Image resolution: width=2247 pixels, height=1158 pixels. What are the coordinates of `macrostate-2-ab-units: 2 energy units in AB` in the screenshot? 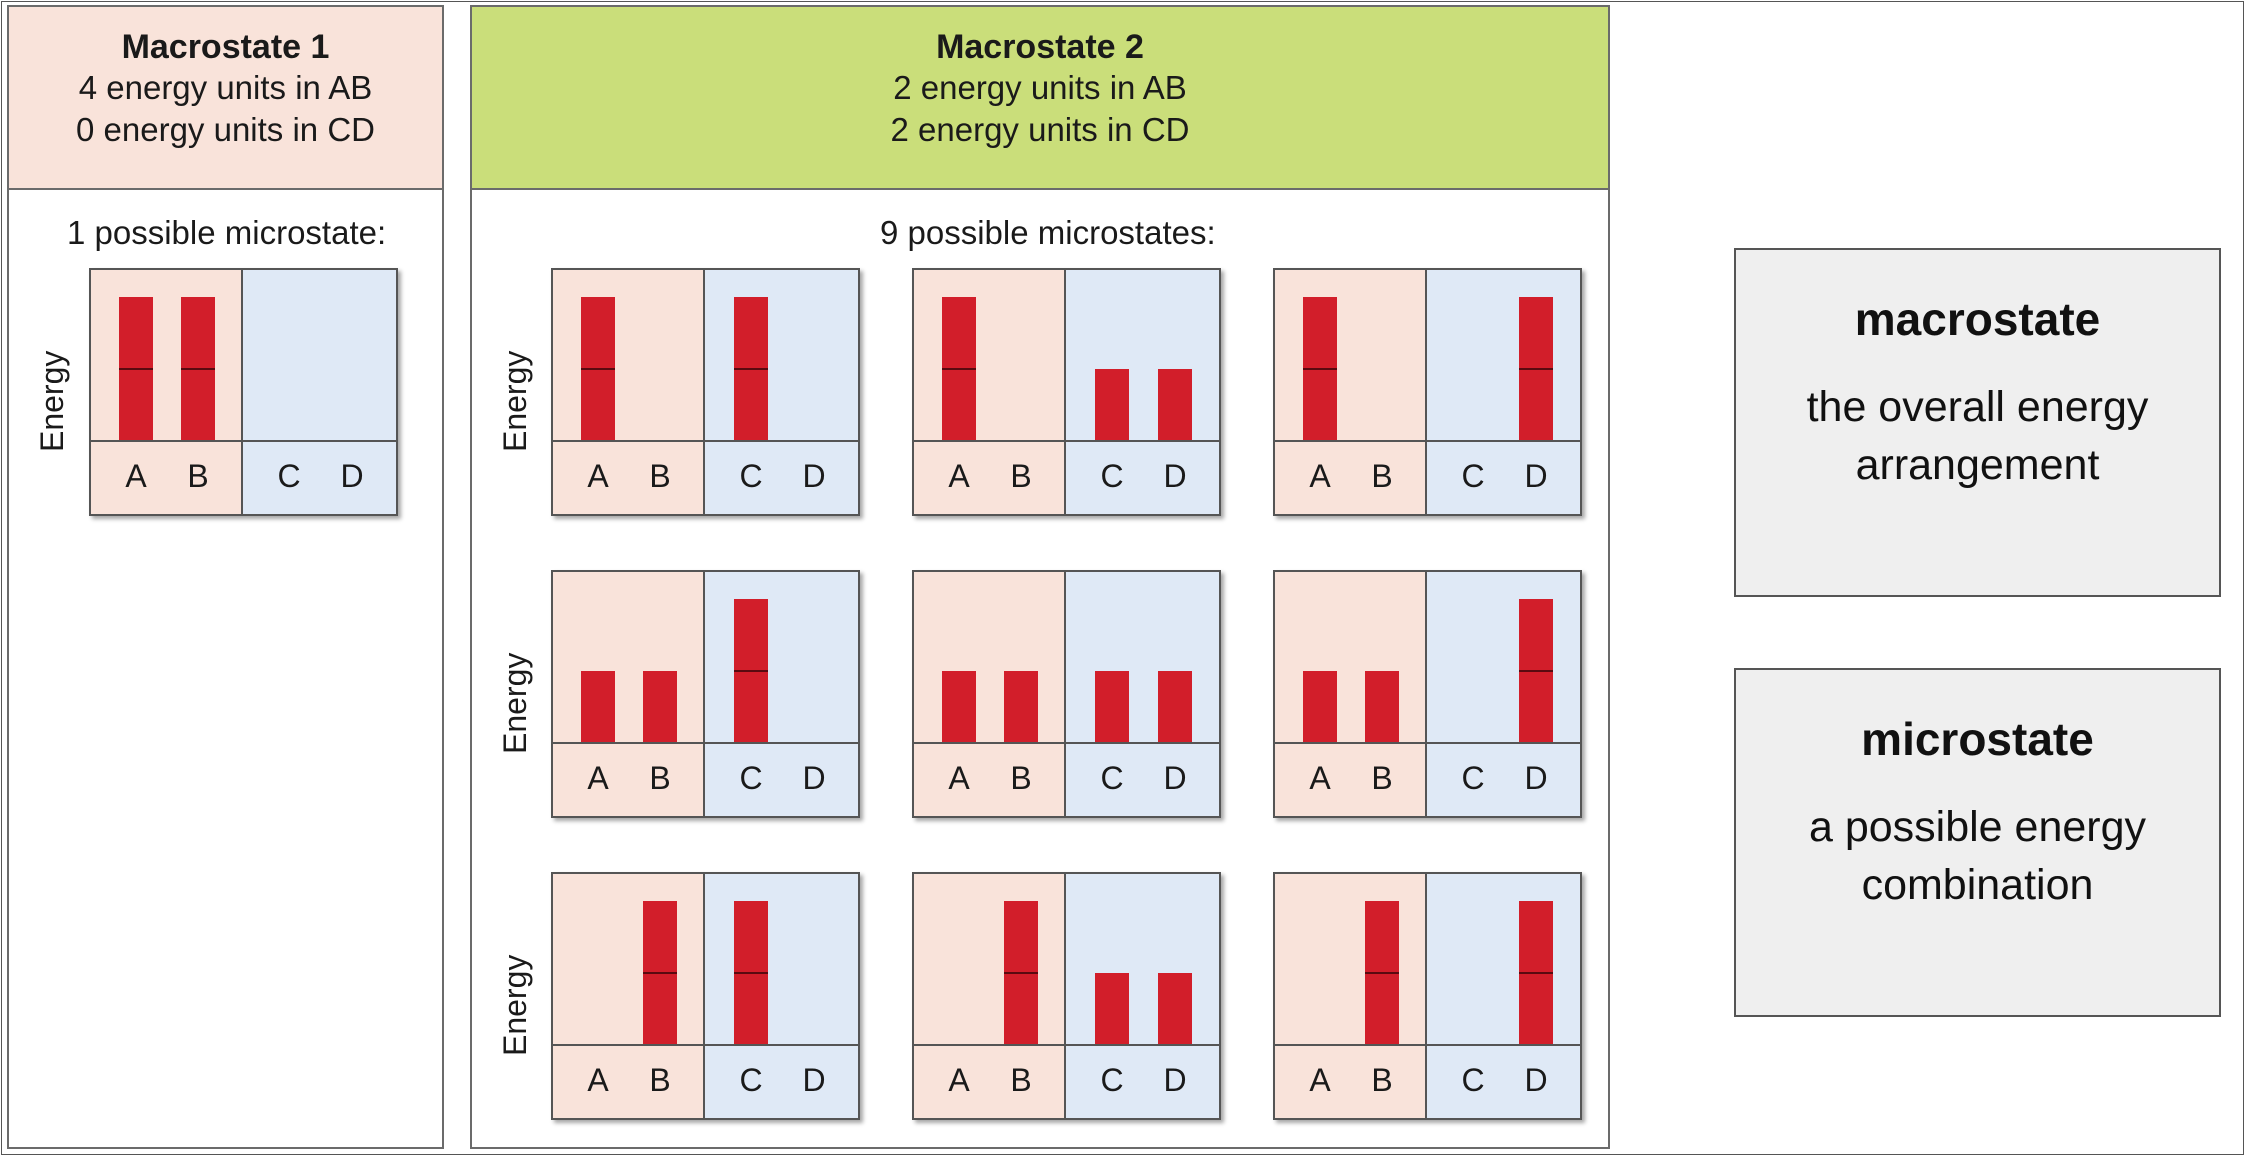 It's located at (1040, 87).